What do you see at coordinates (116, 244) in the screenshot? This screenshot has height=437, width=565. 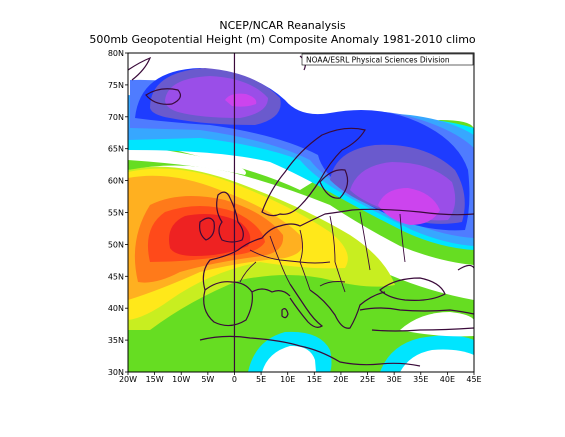 I see `lat-tick-label: 50N` at bounding box center [116, 244].